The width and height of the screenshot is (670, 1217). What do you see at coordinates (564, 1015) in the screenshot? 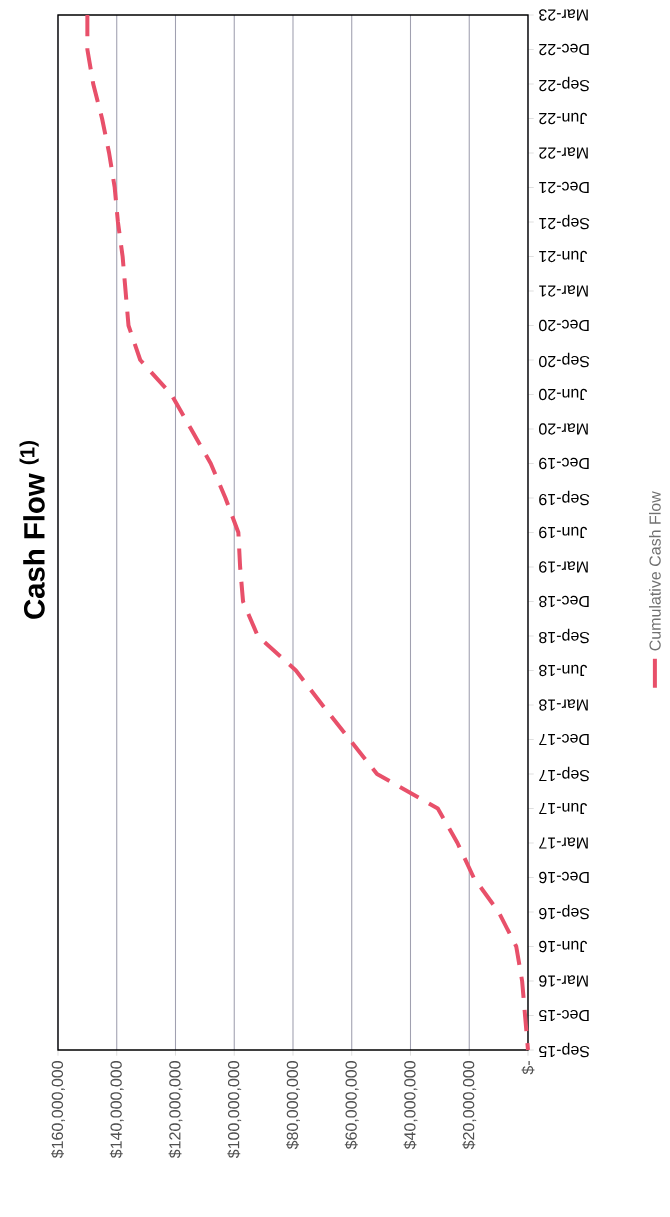
I see `y-tick-label: Dec-15` at bounding box center [564, 1015].